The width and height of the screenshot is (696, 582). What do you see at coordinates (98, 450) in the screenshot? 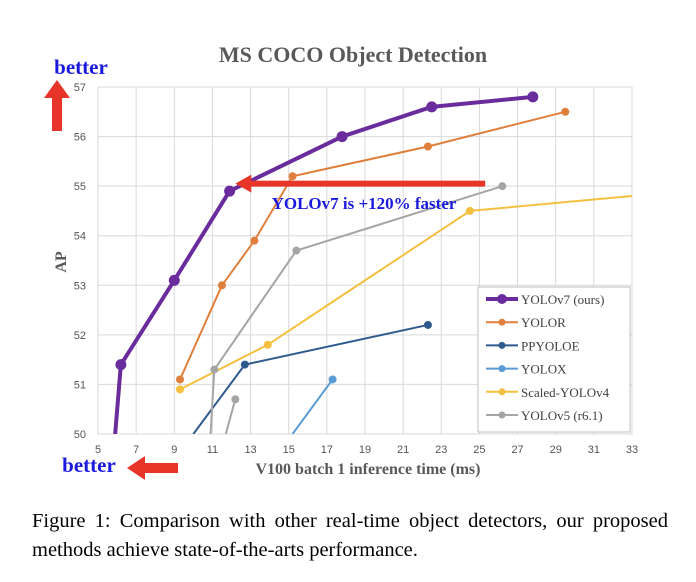
I see `x-tick-label: 5` at bounding box center [98, 450].